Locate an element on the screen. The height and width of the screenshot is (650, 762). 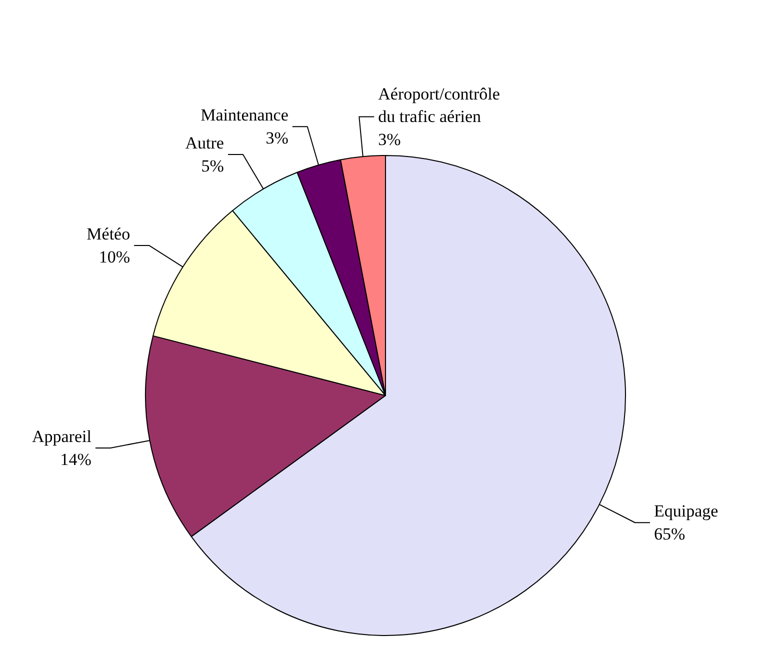
slice-label: Maintenance is located at coordinates (244, 115).